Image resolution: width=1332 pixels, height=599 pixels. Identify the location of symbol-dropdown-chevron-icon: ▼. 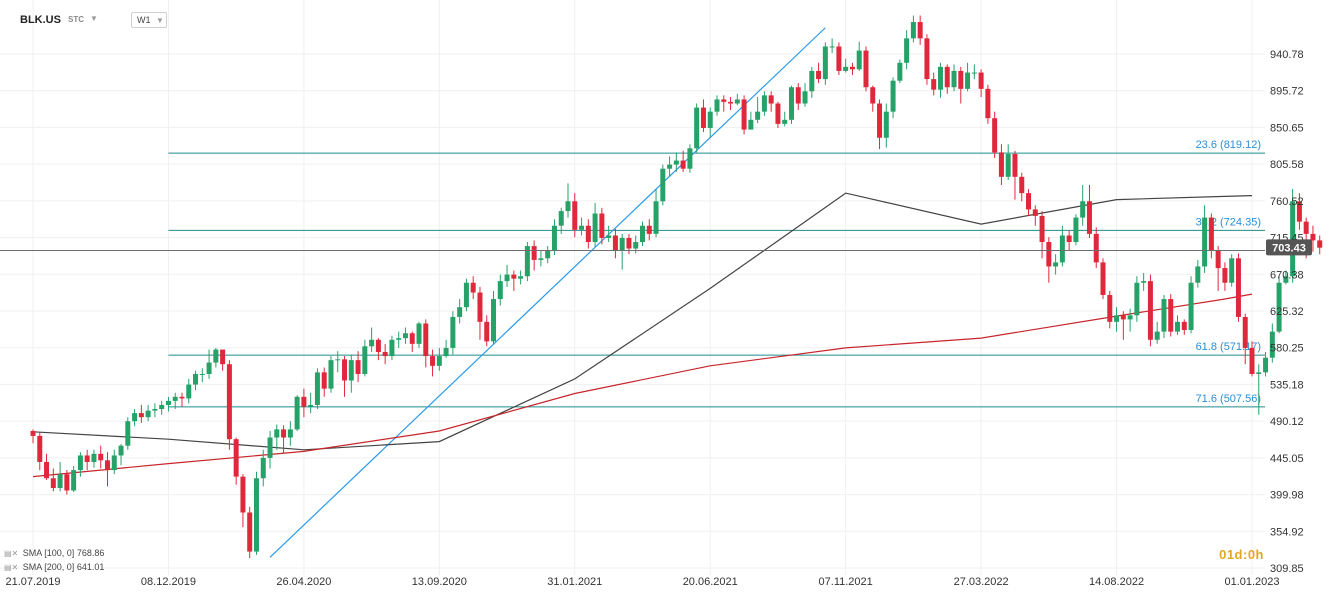
(94, 18).